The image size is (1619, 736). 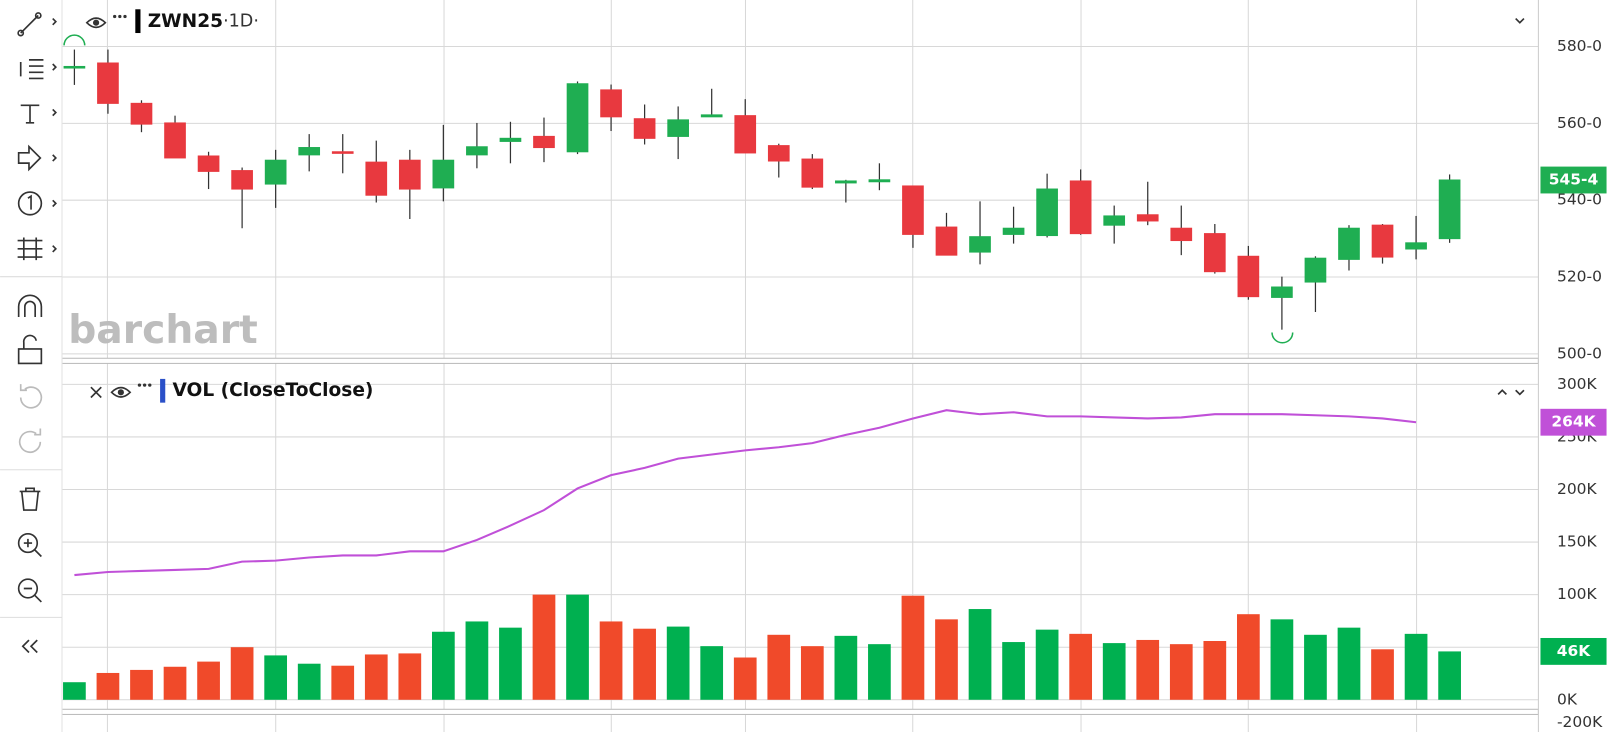 What do you see at coordinates (138, 21) in the screenshot?
I see `series-swatch` at bounding box center [138, 21].